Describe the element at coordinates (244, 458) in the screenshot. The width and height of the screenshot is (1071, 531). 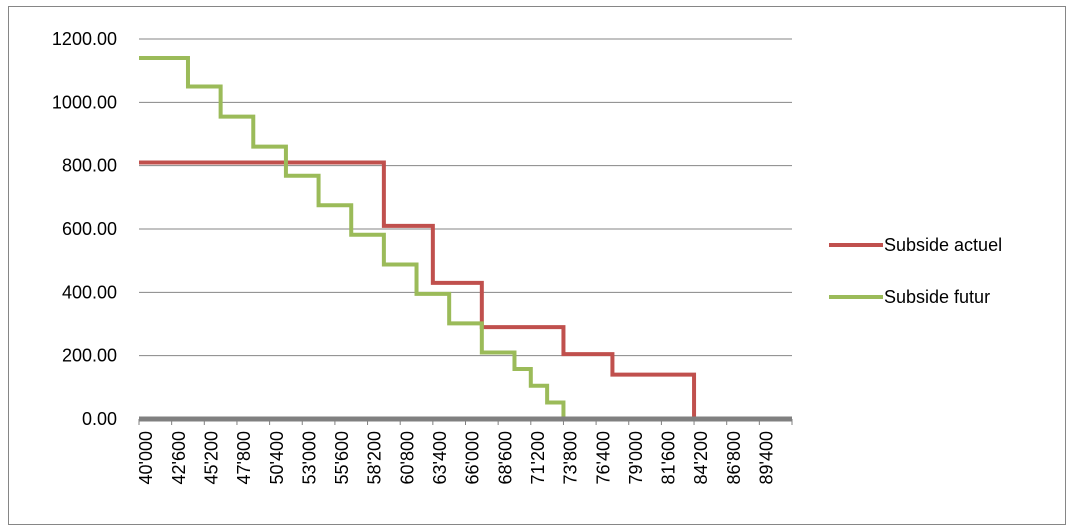
I see `x-tick-label: 47'800` at that location.